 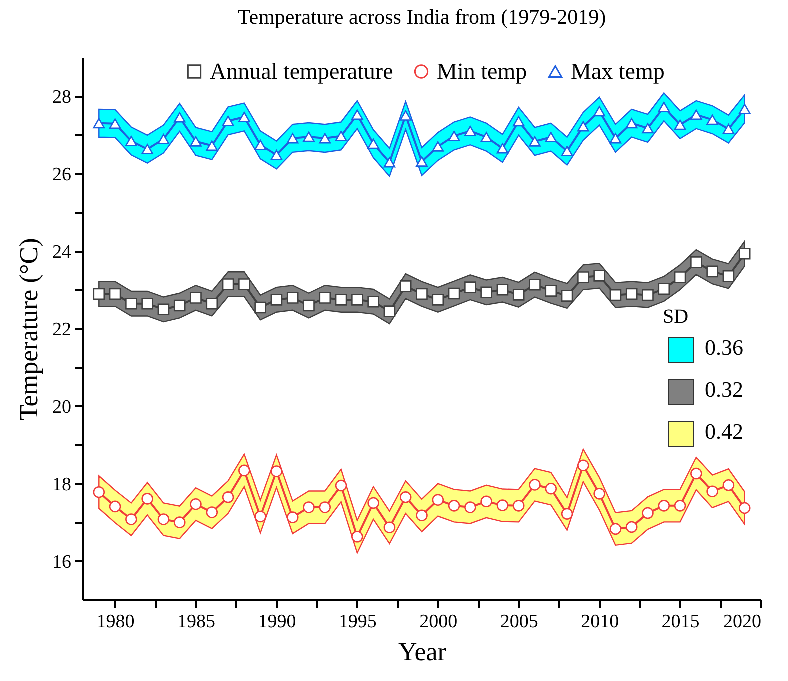 What do you see at coordinates (357, 622) in the screenshot?
I see `x-tick-label: 1995` at bounding box center [357, 622].